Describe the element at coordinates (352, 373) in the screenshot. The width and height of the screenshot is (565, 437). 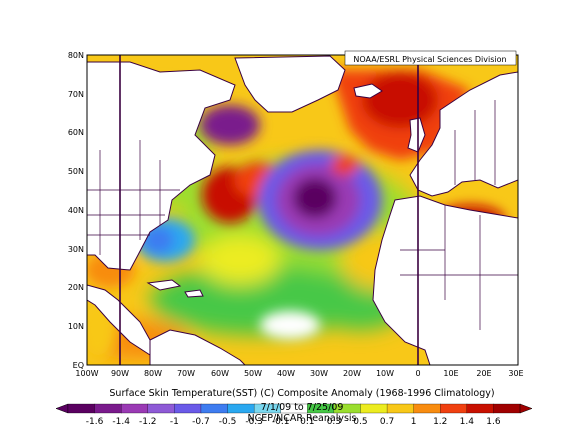
I see `lon-label: 20W` at that location.